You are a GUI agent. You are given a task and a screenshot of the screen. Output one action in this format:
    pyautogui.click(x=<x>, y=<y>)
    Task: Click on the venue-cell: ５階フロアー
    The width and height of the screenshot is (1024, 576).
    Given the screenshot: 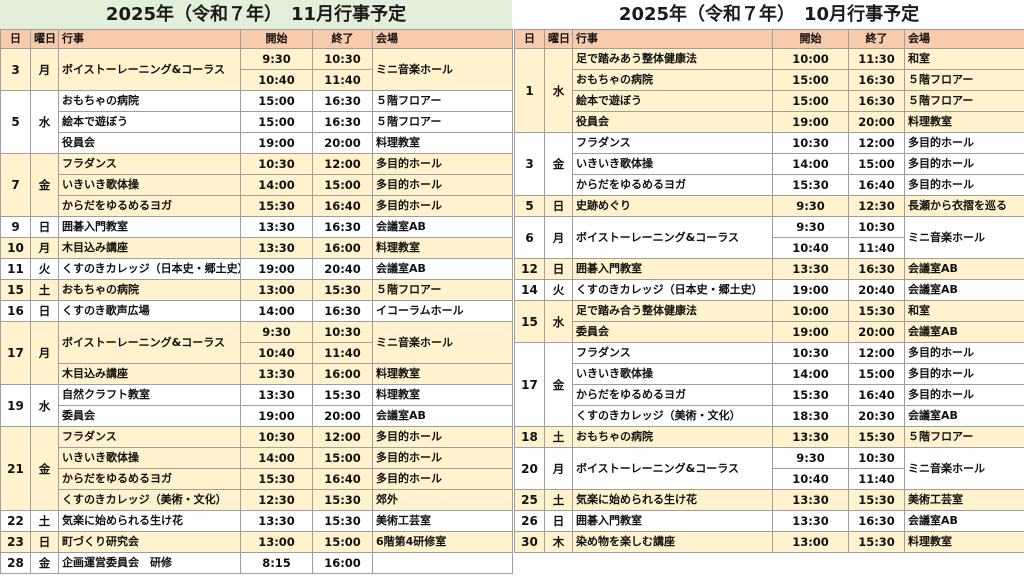 What is the action you would take?
    pyautogui.click(x=442, y=101)
    